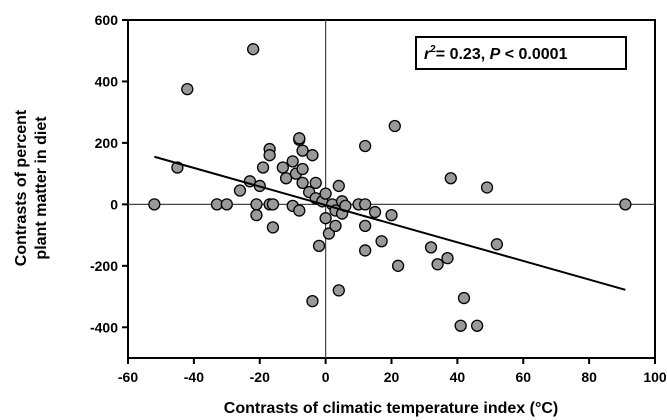  Describe the element at coordinates (194, 377) in the screenshot. I see `x-tick-label: -40` at that location.